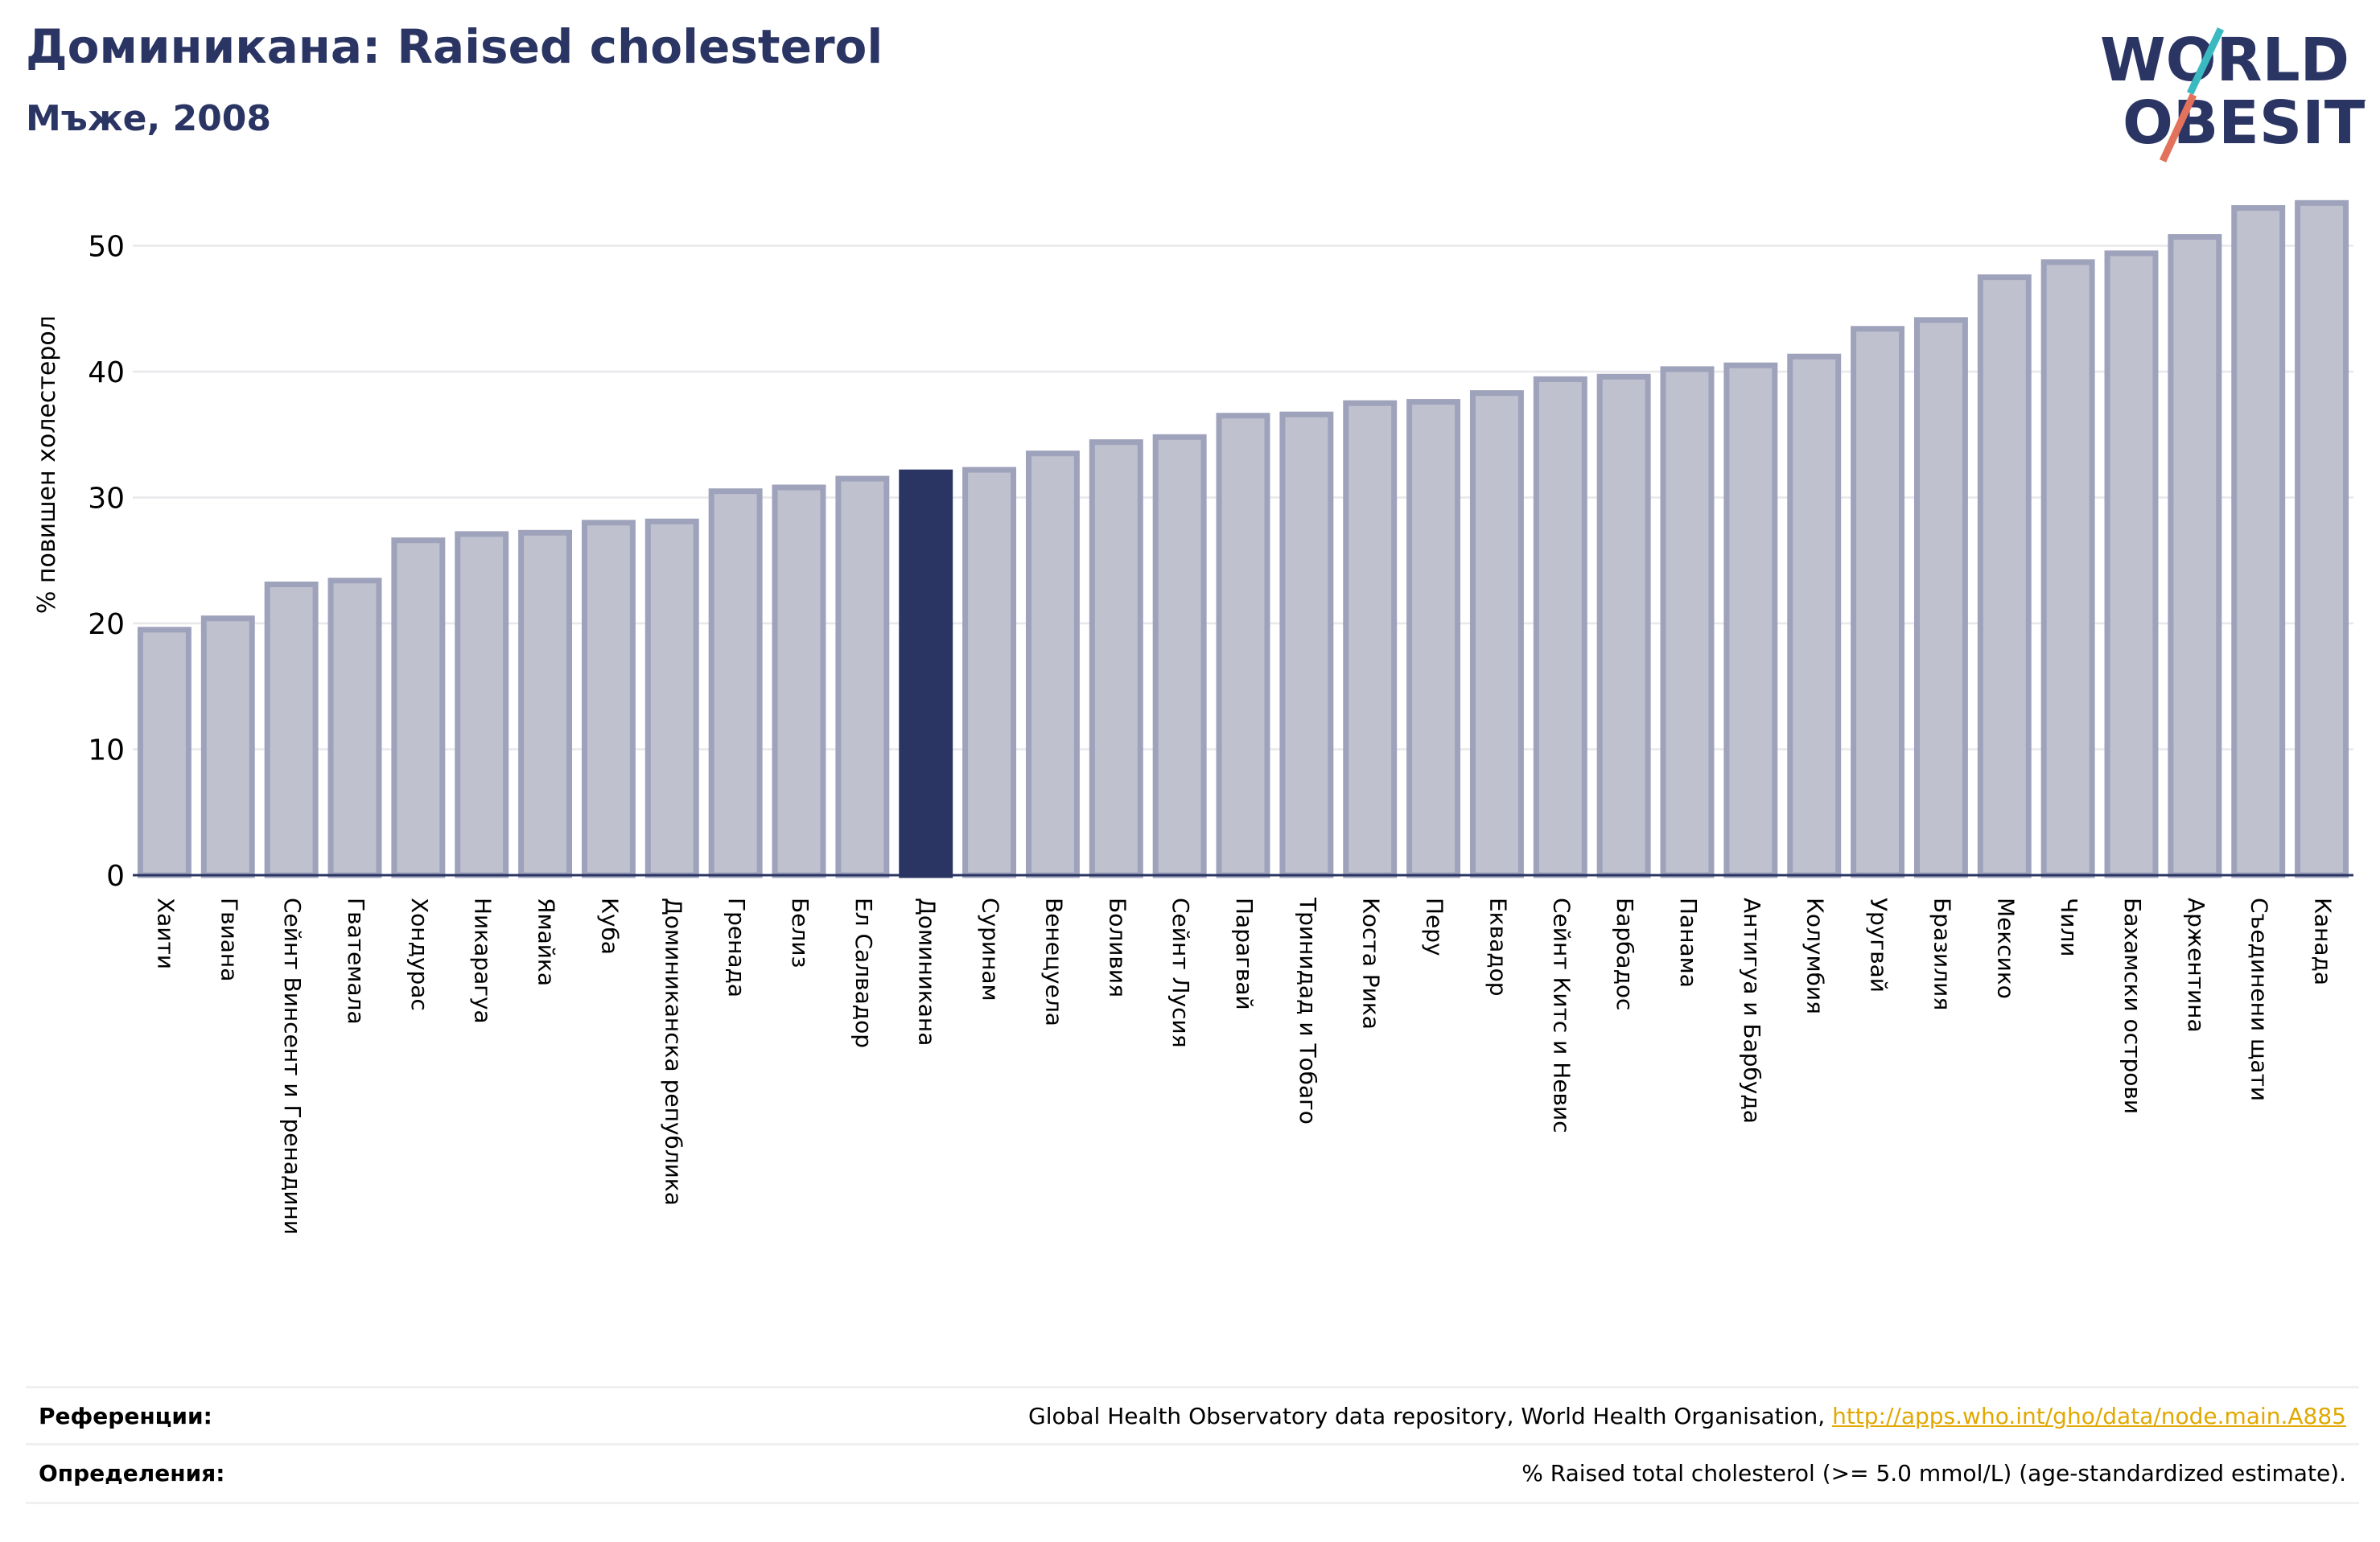  Describe the element at coordinates (1371, 964) in the screenshot. I see `x-tick-label: Коста Рика` at that location.